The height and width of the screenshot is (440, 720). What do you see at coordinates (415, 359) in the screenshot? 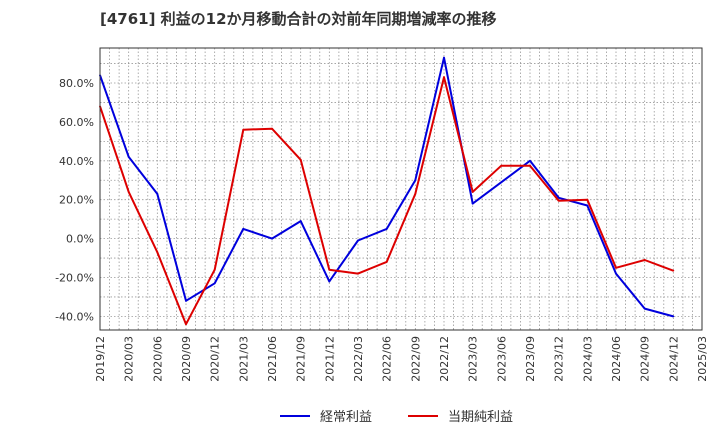
I see `x-tick-label: 2022/09` at bounding box center [415, 359].